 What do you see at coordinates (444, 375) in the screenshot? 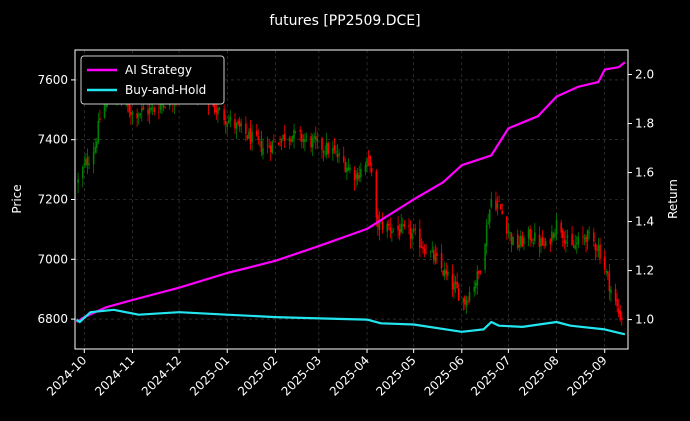
I see `x-tick-label: 2025-06` at bounding box center [444, 375].